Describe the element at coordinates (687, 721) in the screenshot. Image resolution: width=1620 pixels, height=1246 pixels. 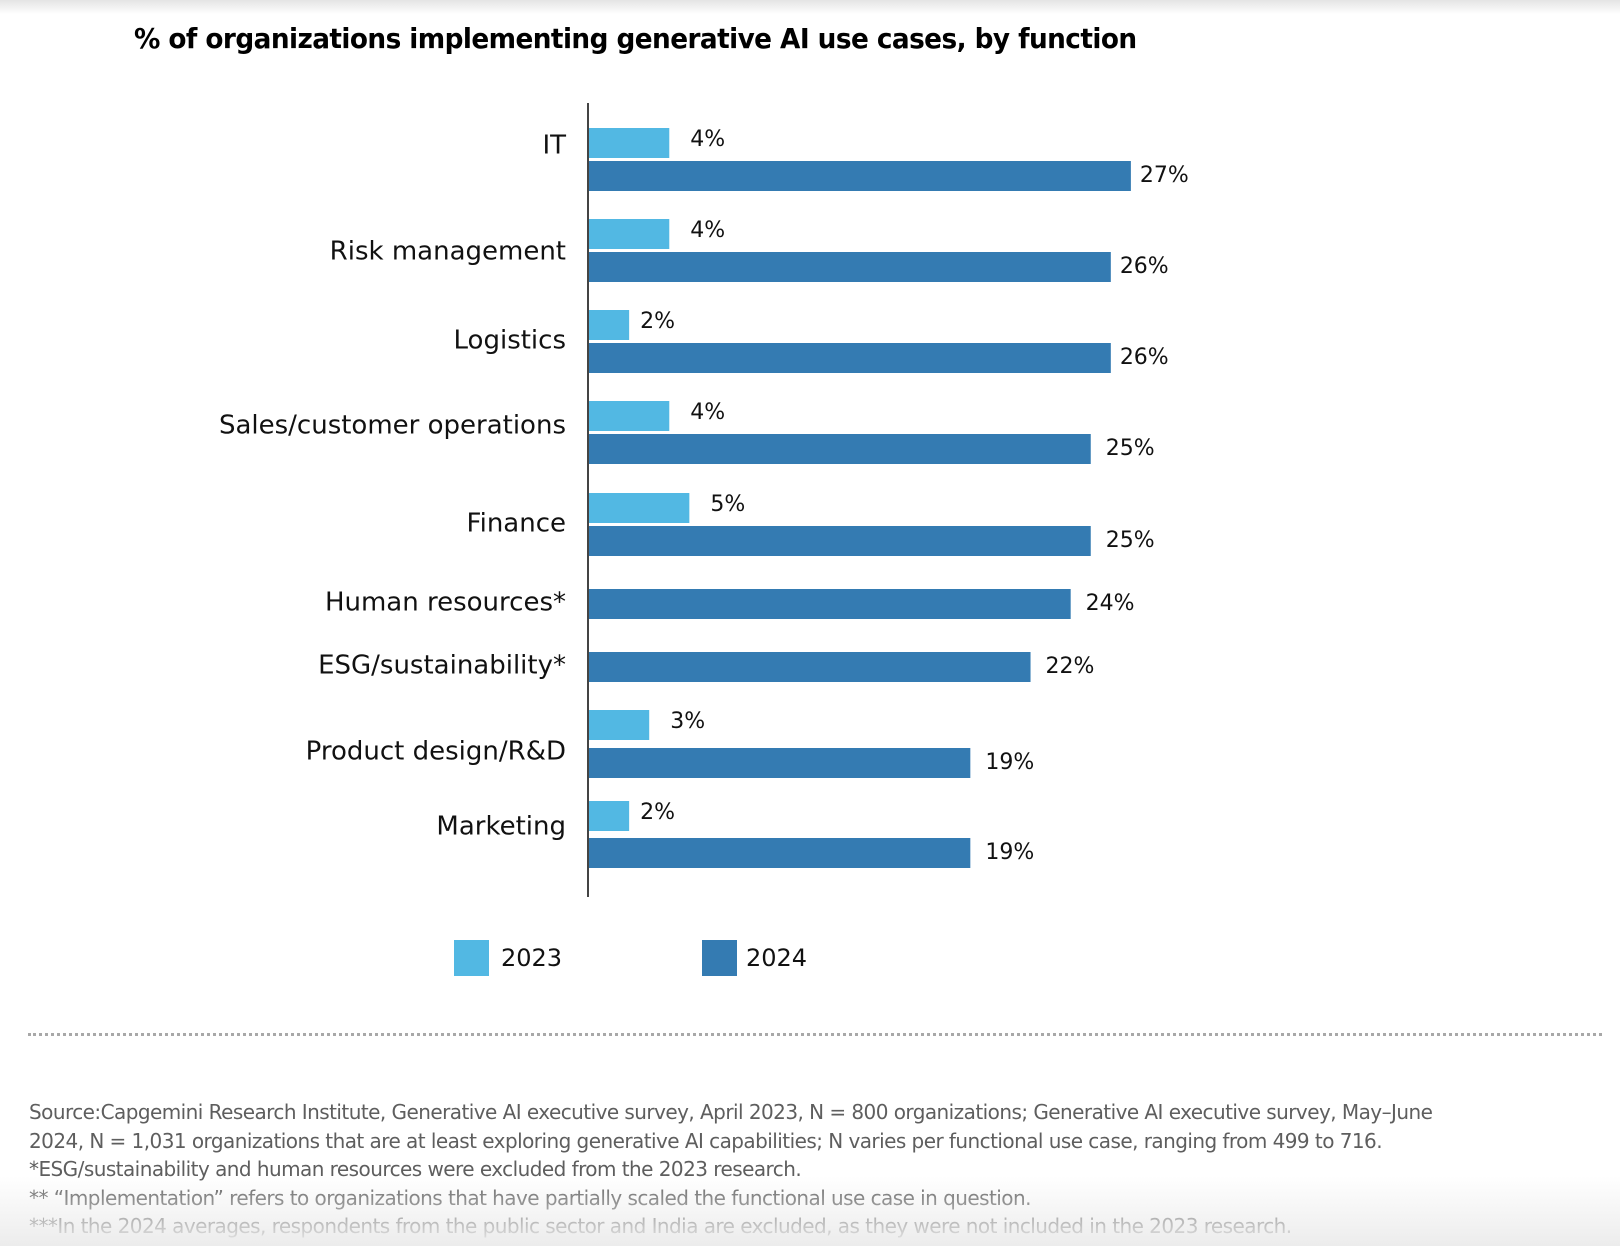
I see `value-label-2023-product-design-r-d: 3%` at that location.